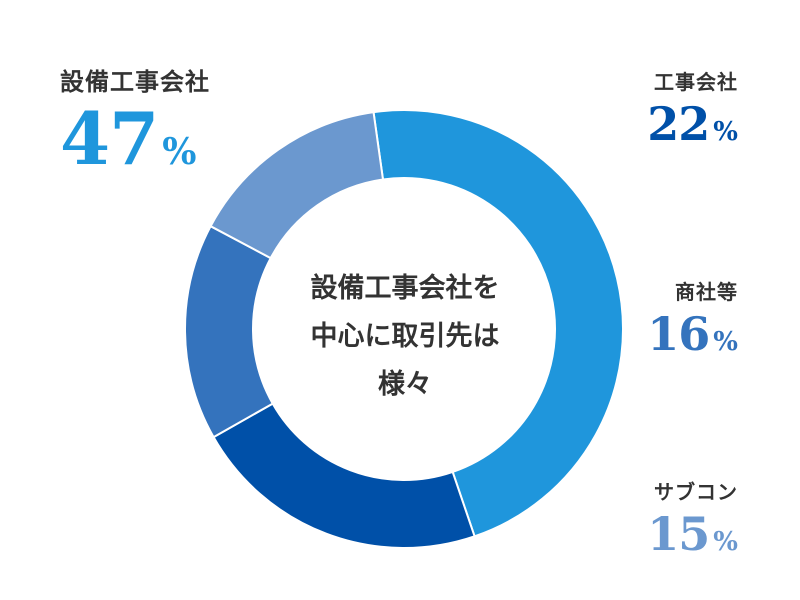 This screenshot has height=600, width=800. Describe the element at coordinates (135, 82) in the screenshot. I see `slice-name-equipment-contractors: 設備工事会社` at that location.